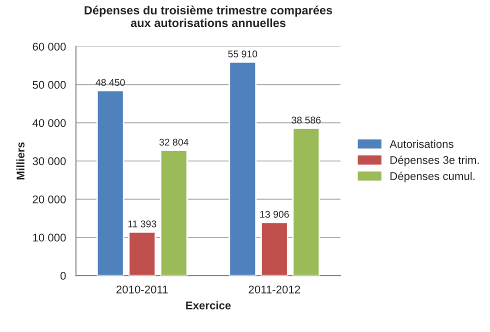 The image size is (490, 332). I want to click on x-axis-title: Exercice, so click(208, 305).